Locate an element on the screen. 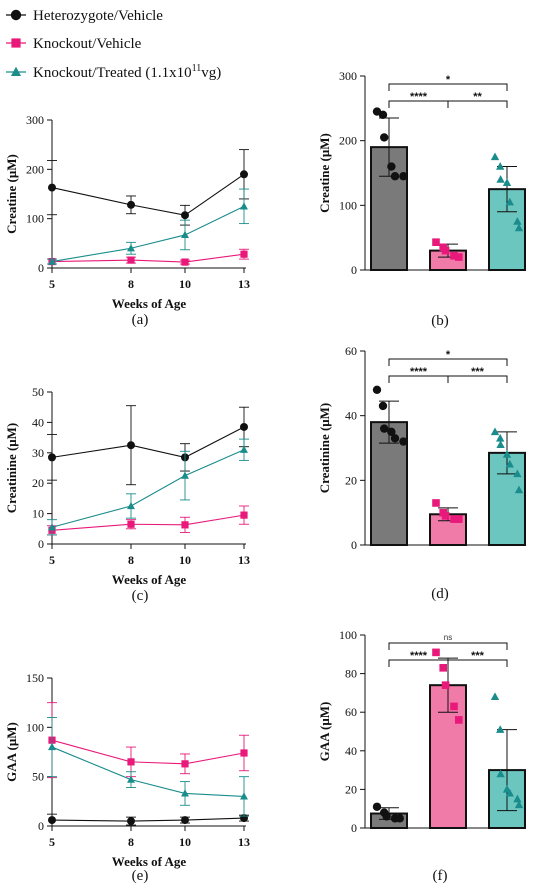 Image resolution: width=550 pixels, height=888 pixels. significance-label: **** is located at coordinates (419, 97).